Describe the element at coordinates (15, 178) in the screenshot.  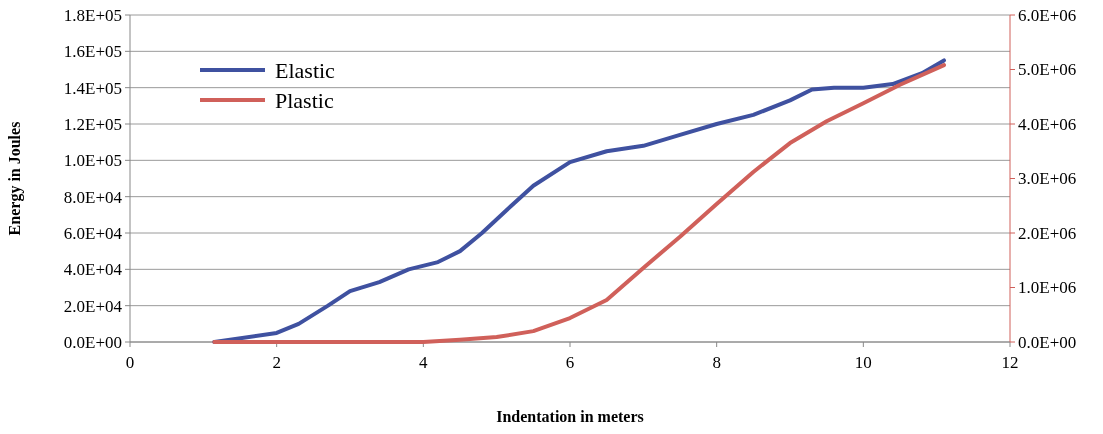
I see `y-axis-title: Energy in Joules` at that location.